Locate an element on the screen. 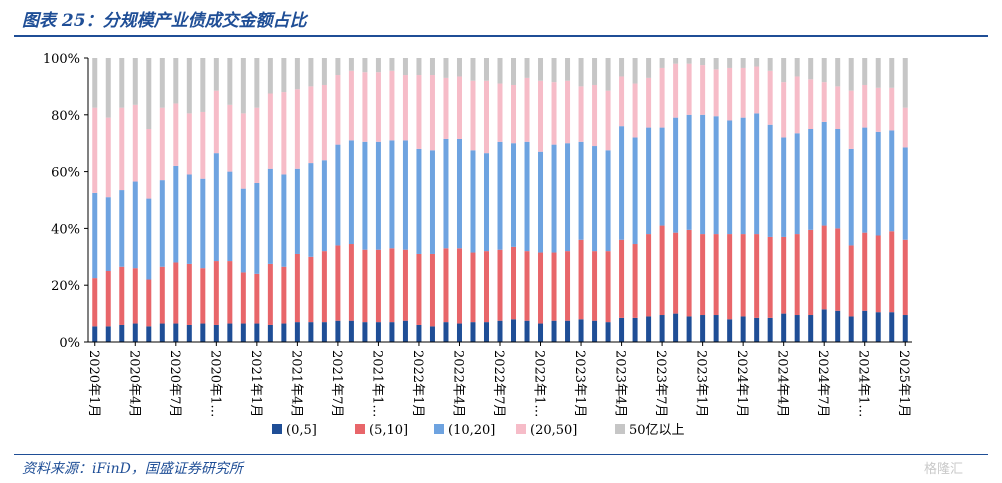 This screenshot has width=1002, height=483. x-tick-label: 2023年7月 is located at coordinates (660, 383).